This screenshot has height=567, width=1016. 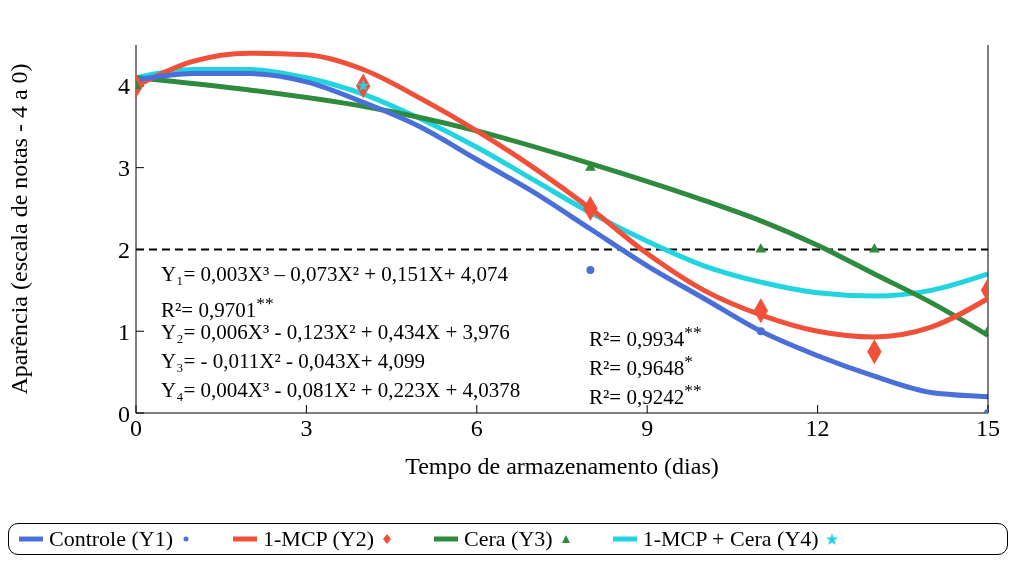 I want to click on x-tick-label: 6, so click(x=476, y=428).